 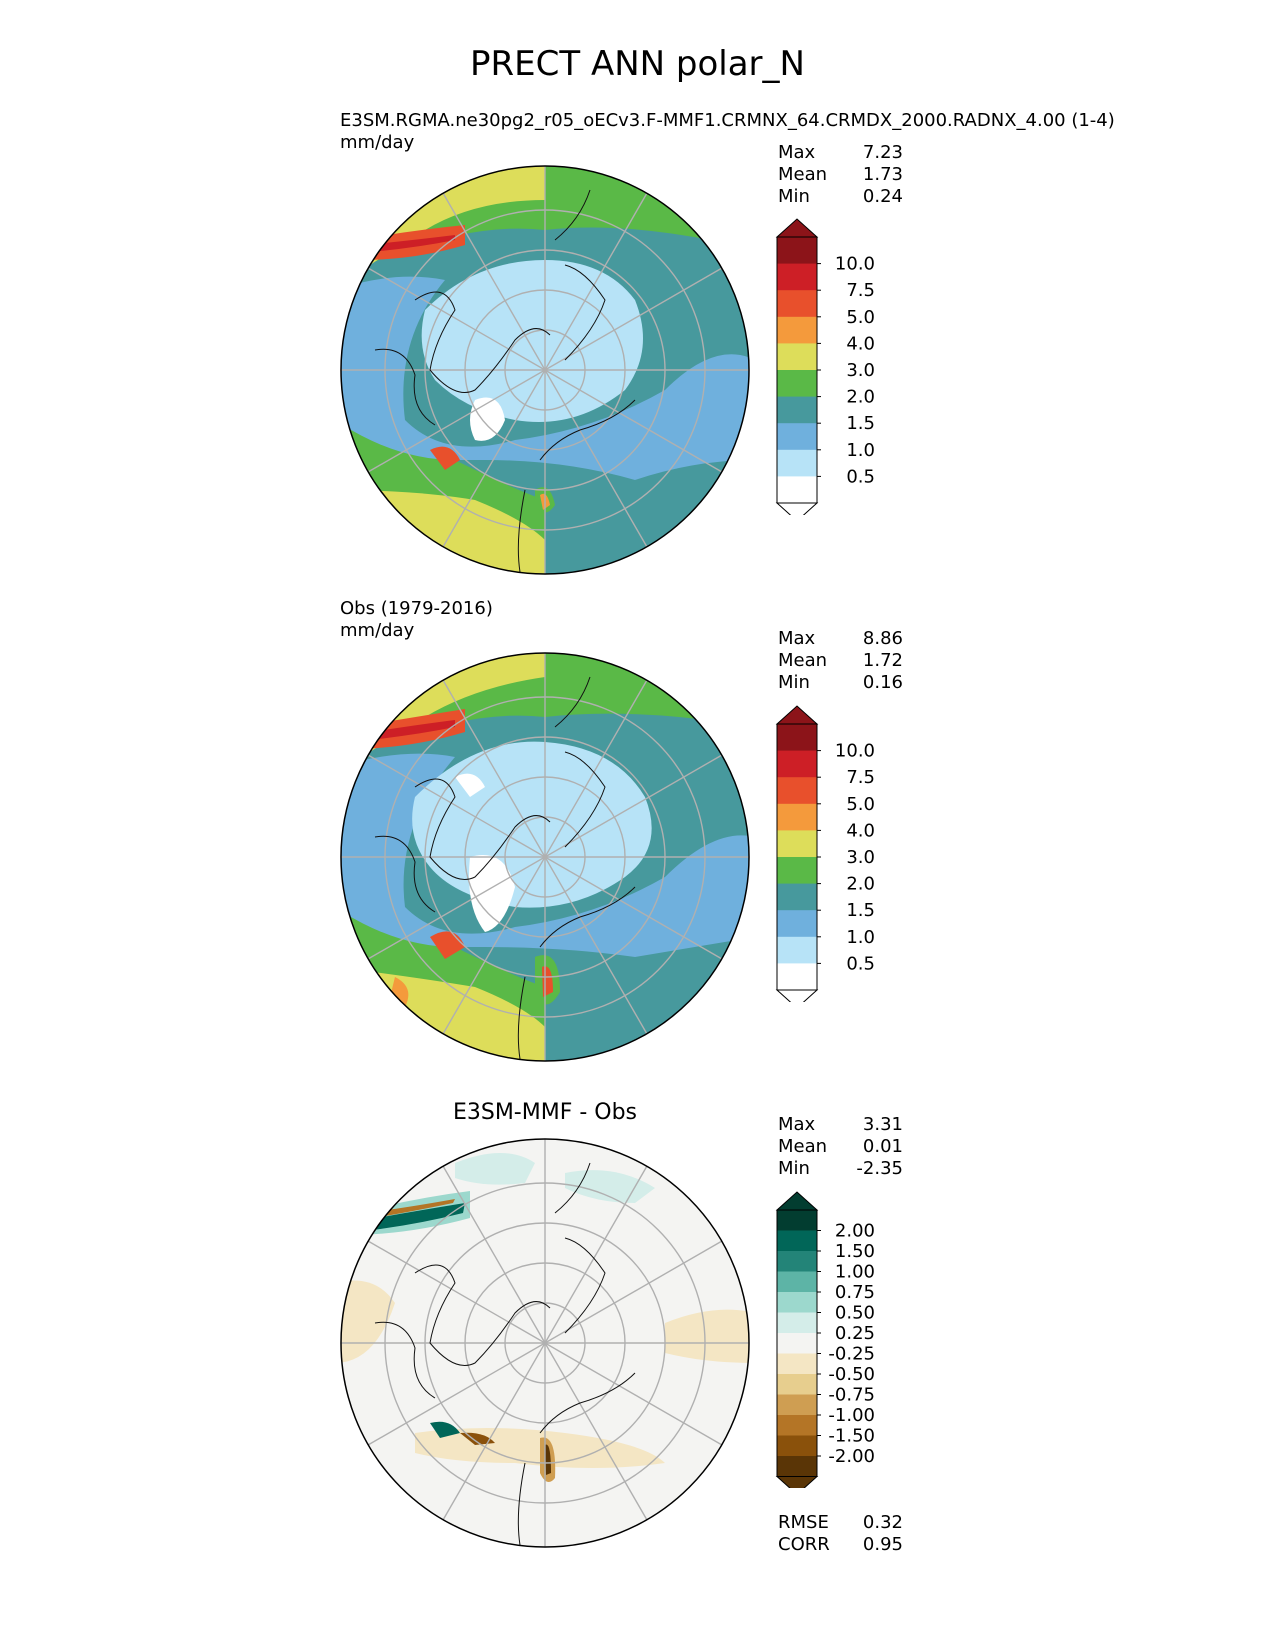 I want to click on ref-colorbar-tick-label: 7.5, so click(x=860, y=777).